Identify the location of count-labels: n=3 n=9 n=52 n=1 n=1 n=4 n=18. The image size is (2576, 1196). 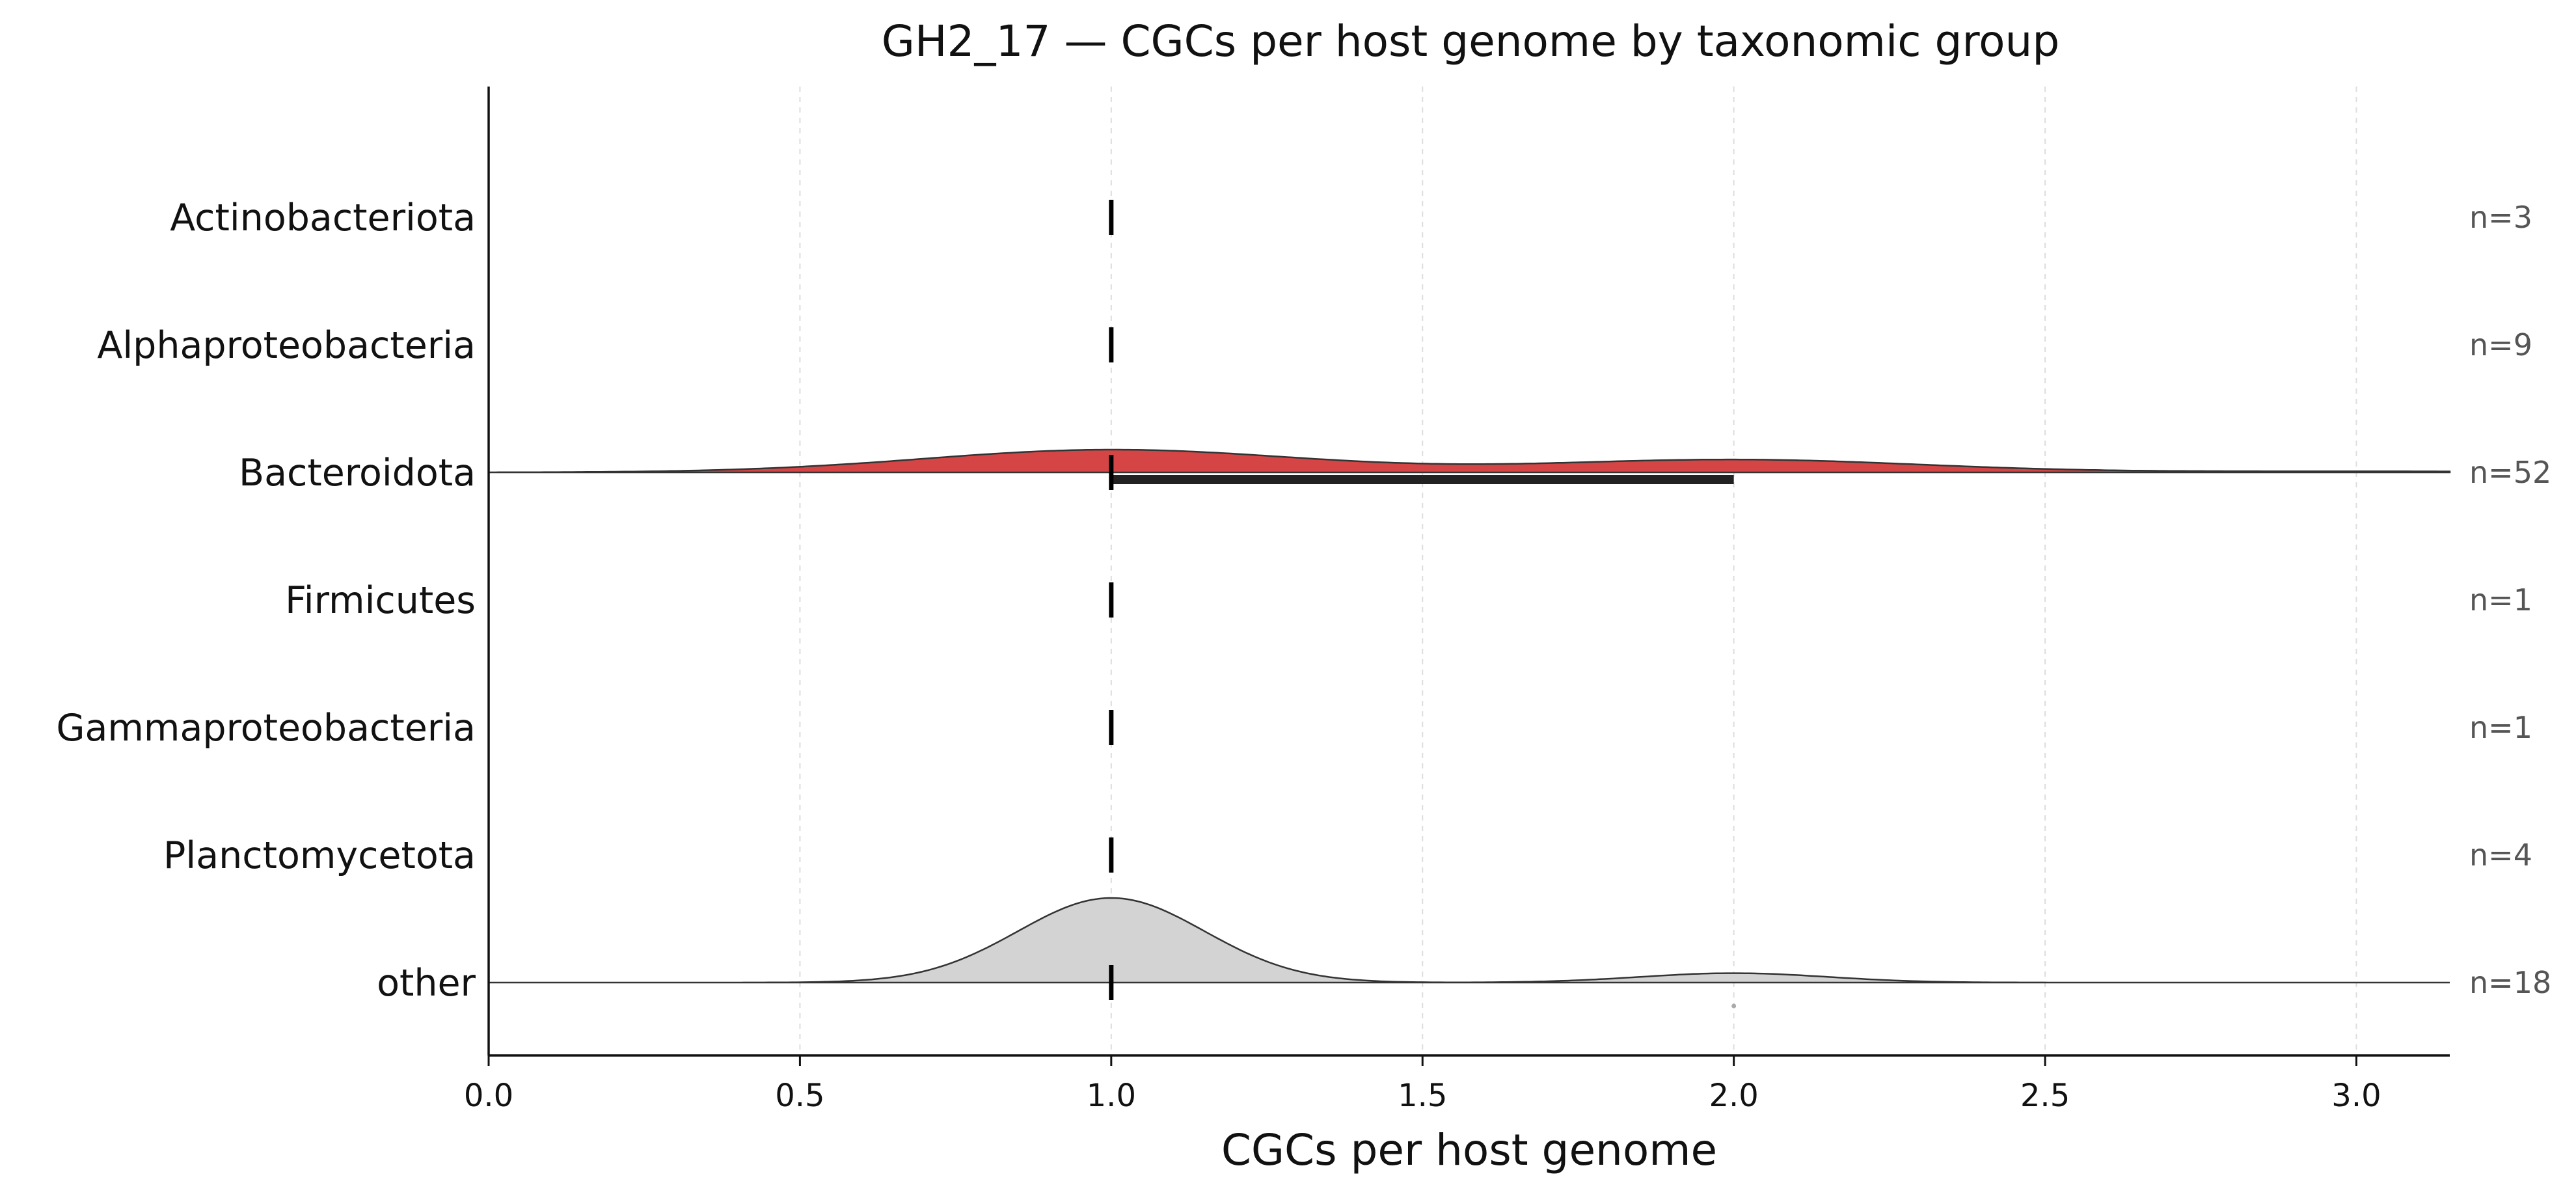
(2510, 600).